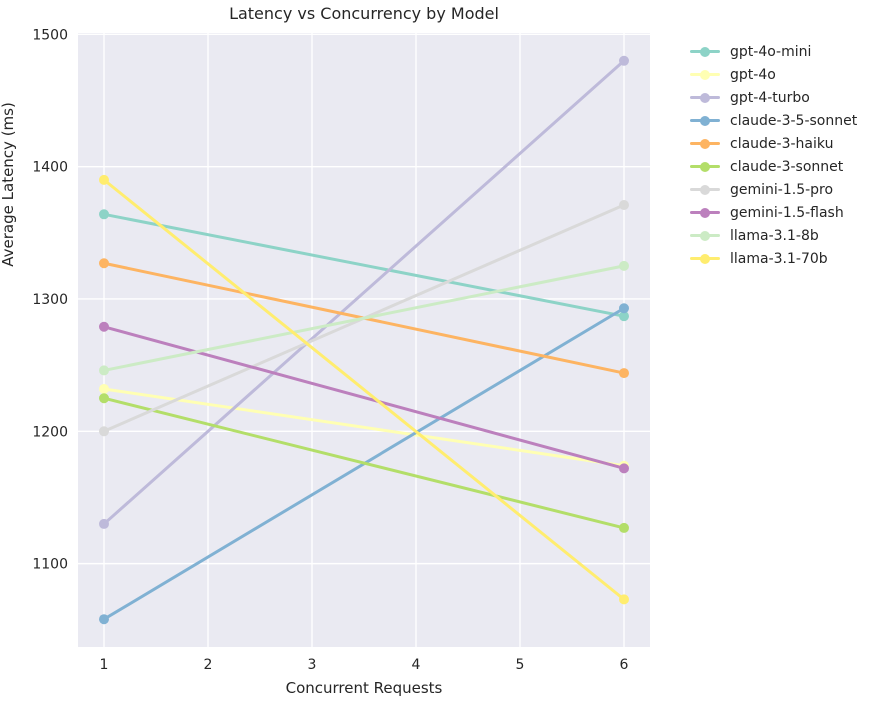  What do you see at coordinates (624, 527) in the screenshot?
I see `data-point-claude-3-sonnet-x6` at bounding box center [624, 527].